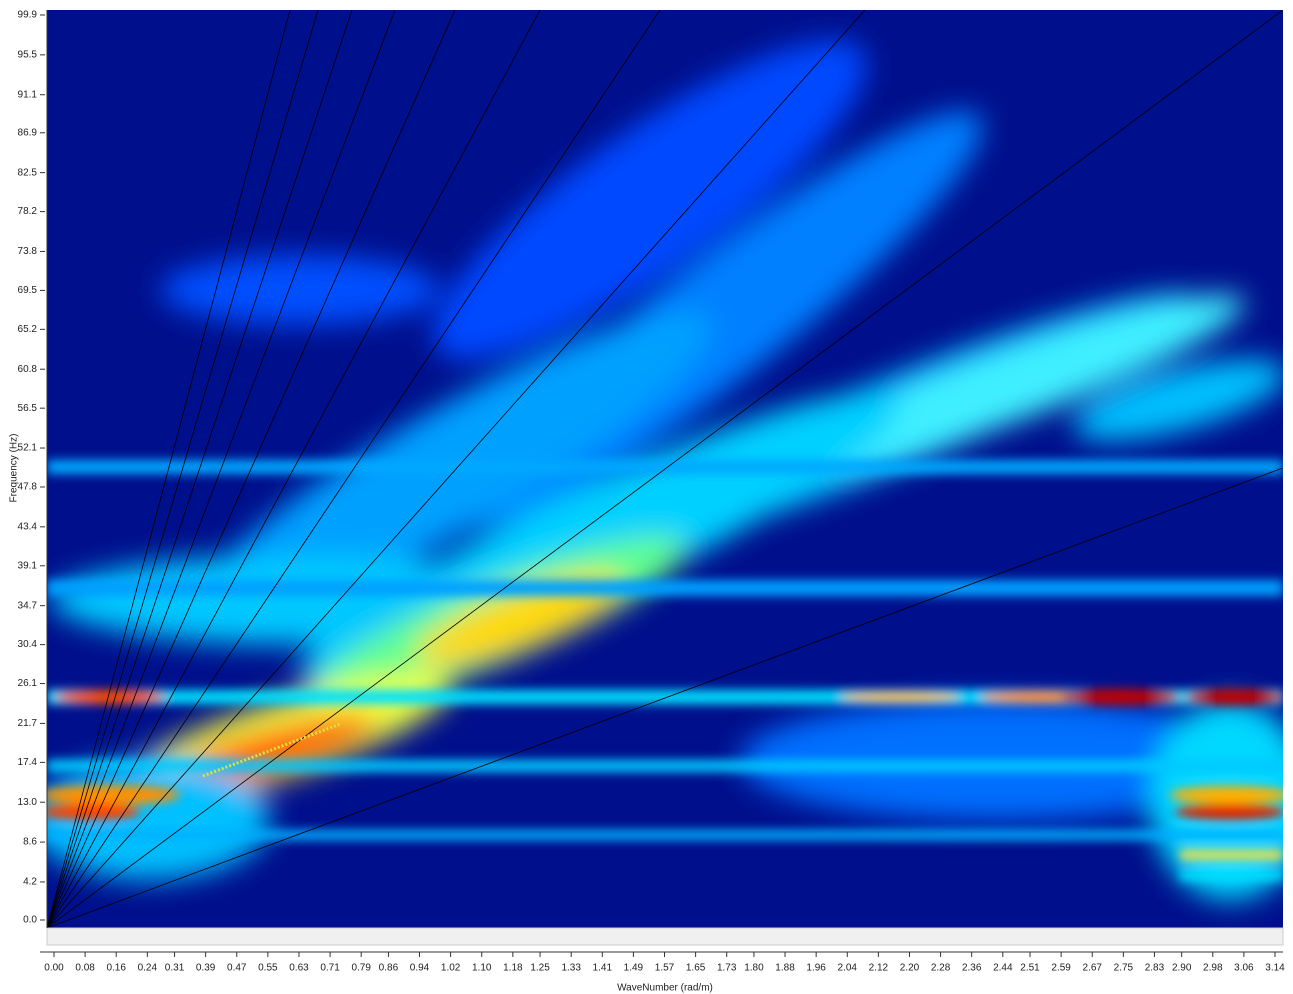  What do you see at coordinates (972, 968) in the screenshot?
I see `x-tick-label: 2.36` at bounding box center [972, 968].